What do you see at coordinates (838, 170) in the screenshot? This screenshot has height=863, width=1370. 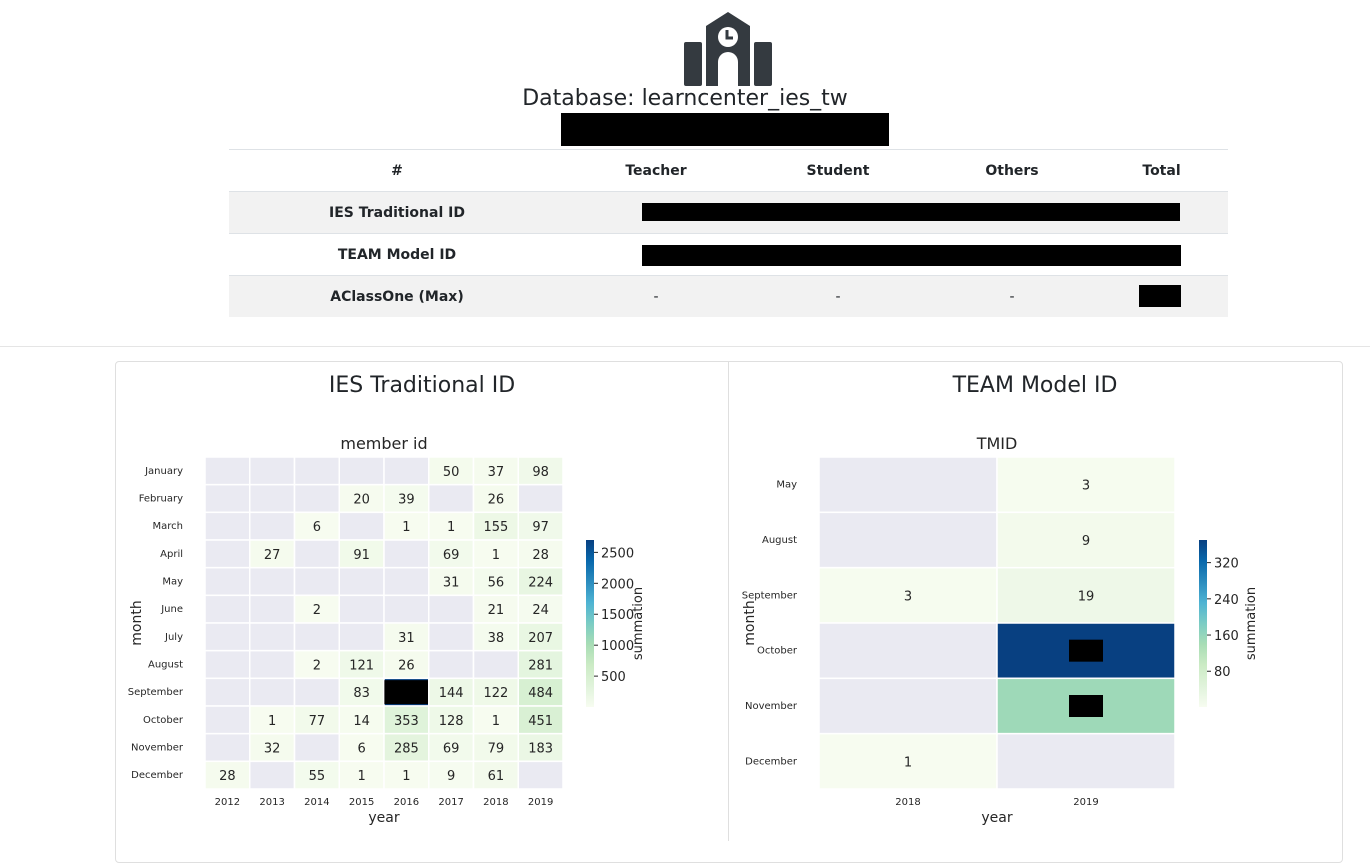 I see `column-header: Student` at bounding box center [838, 170].